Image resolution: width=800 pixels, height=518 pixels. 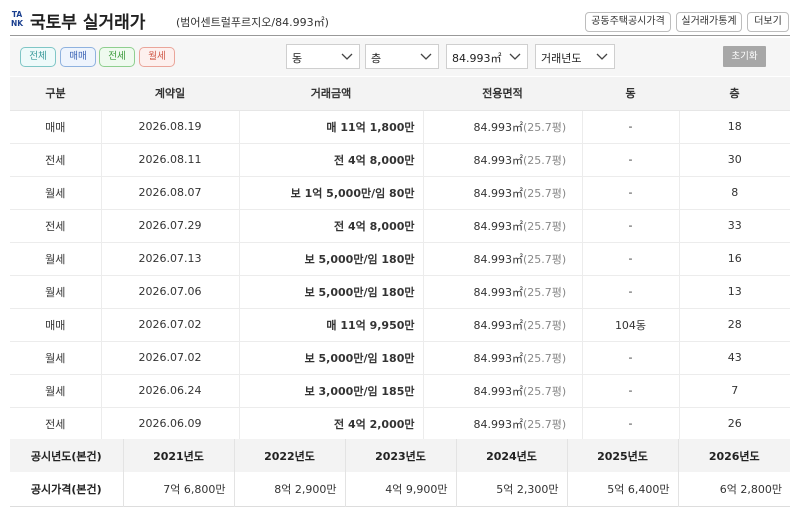 I want to click on floor-select: 층, so click(x=402, y=56).